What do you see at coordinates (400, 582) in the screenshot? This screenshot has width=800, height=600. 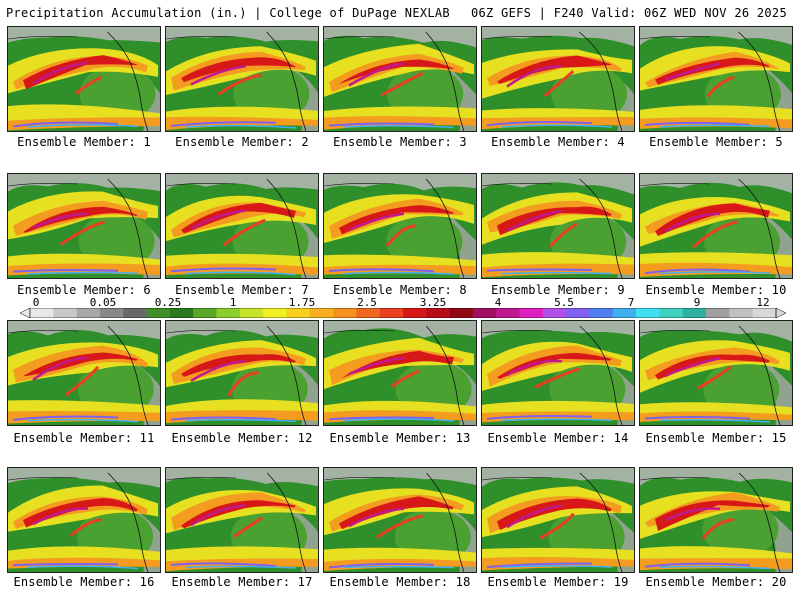 I see `ensemble-member-label: Ensemble Member: 18` at bounding box center [400, 582].